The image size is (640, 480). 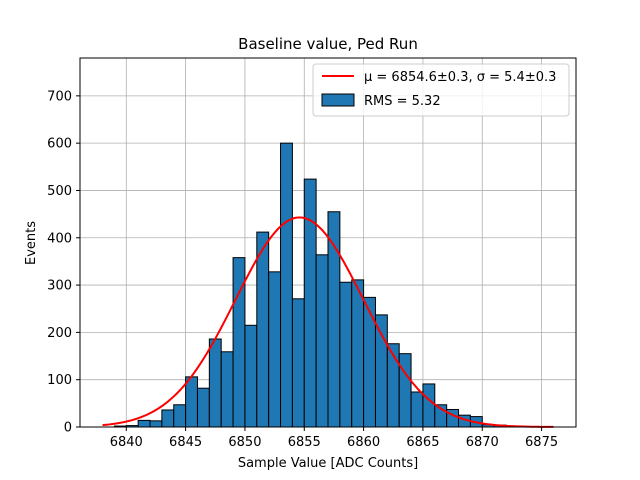 I want to click on y-tick-label: 200, so click(x=59, y=333).